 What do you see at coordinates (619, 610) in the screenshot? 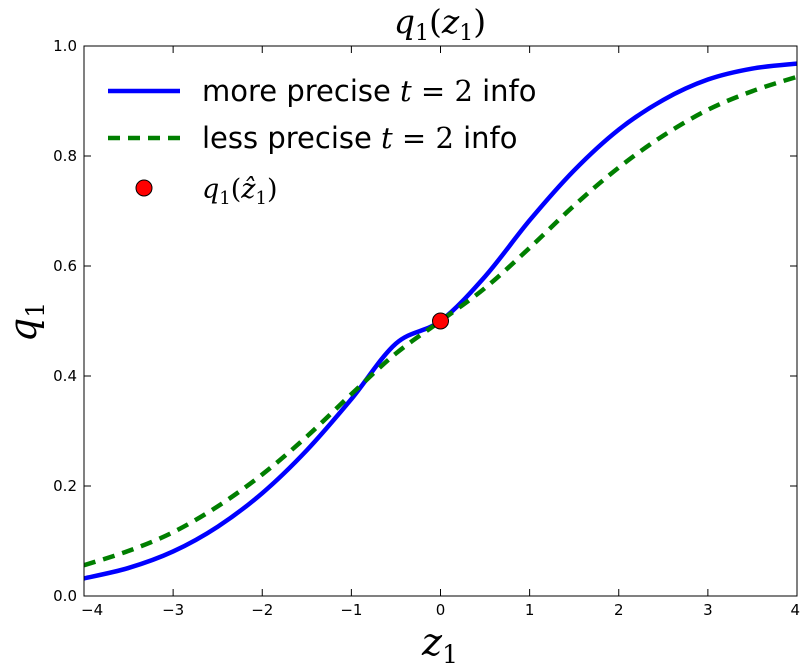
I see `x-tick-label: 2` at bounding box center [619, 610].